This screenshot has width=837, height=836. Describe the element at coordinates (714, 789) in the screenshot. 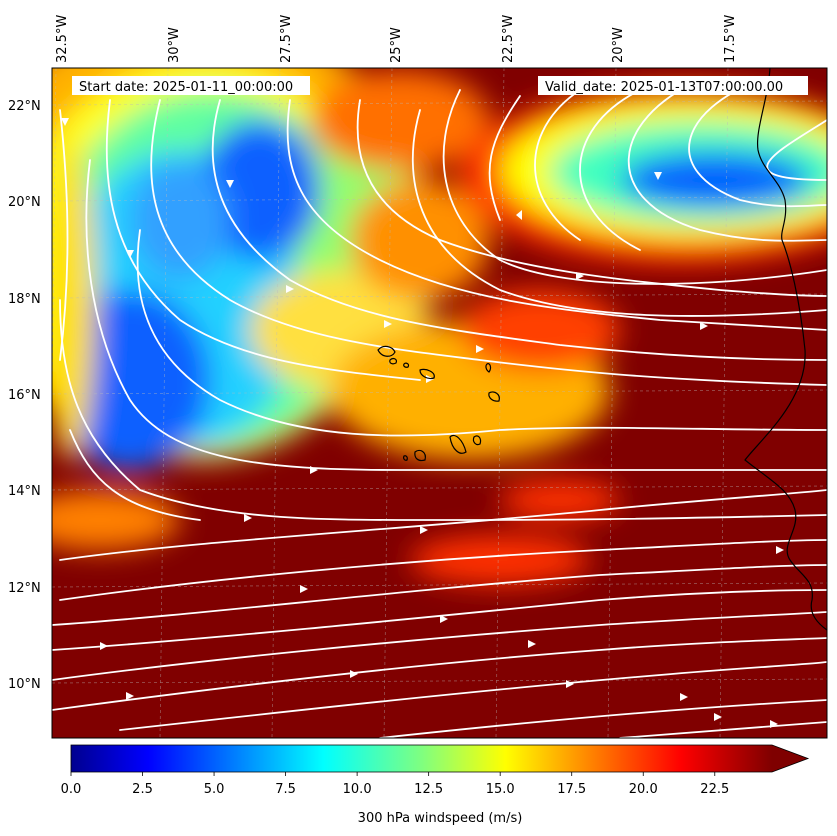

I see `colorbar-tick-label: 22.5` at that location.